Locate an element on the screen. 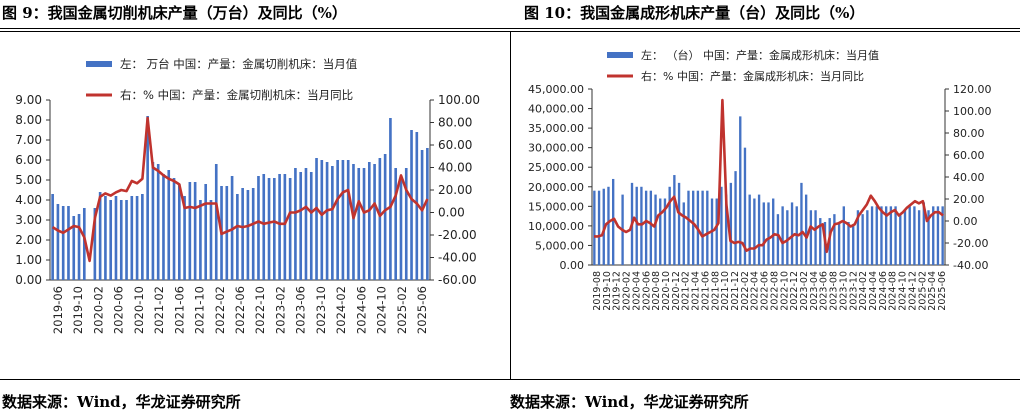 Image resolution: width=1020 pixels, height=413 pixels. chart-1-x-tick-label: 2020-04 is located at coordinates (636, 291).